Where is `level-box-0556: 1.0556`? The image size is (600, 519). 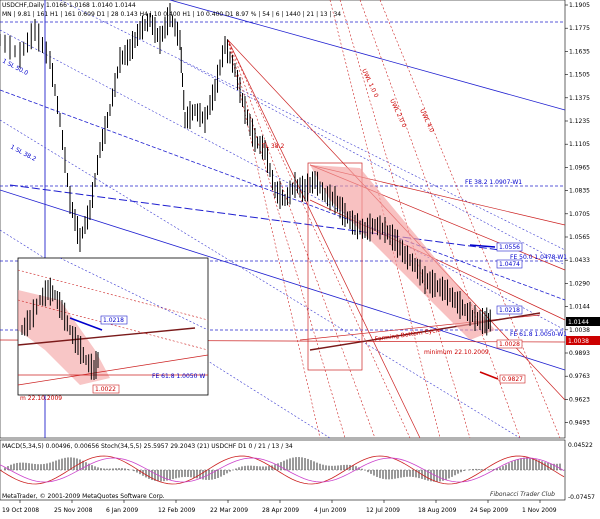
level-box-0556: 1.0556 is located at coordinates (509, 247).